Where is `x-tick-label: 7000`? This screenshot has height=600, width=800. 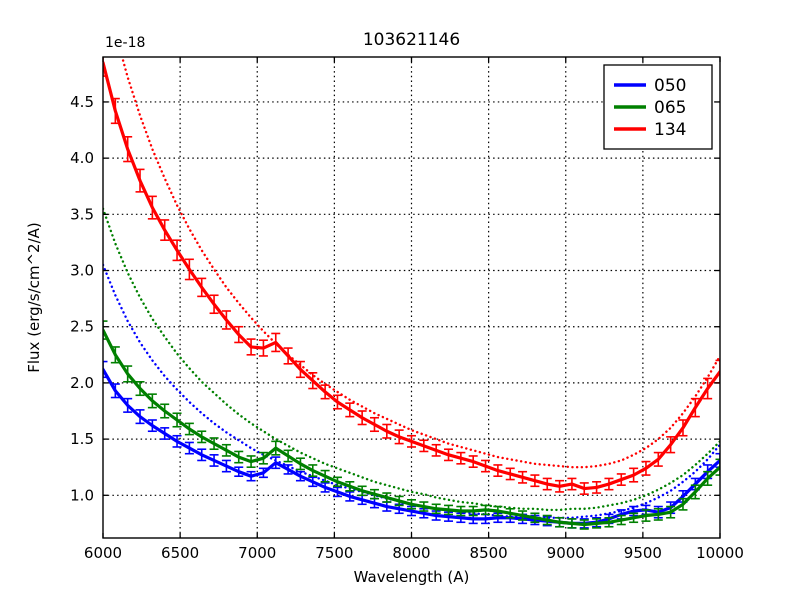
x-tick-label: 7000 is located at coordinates (257, 553).